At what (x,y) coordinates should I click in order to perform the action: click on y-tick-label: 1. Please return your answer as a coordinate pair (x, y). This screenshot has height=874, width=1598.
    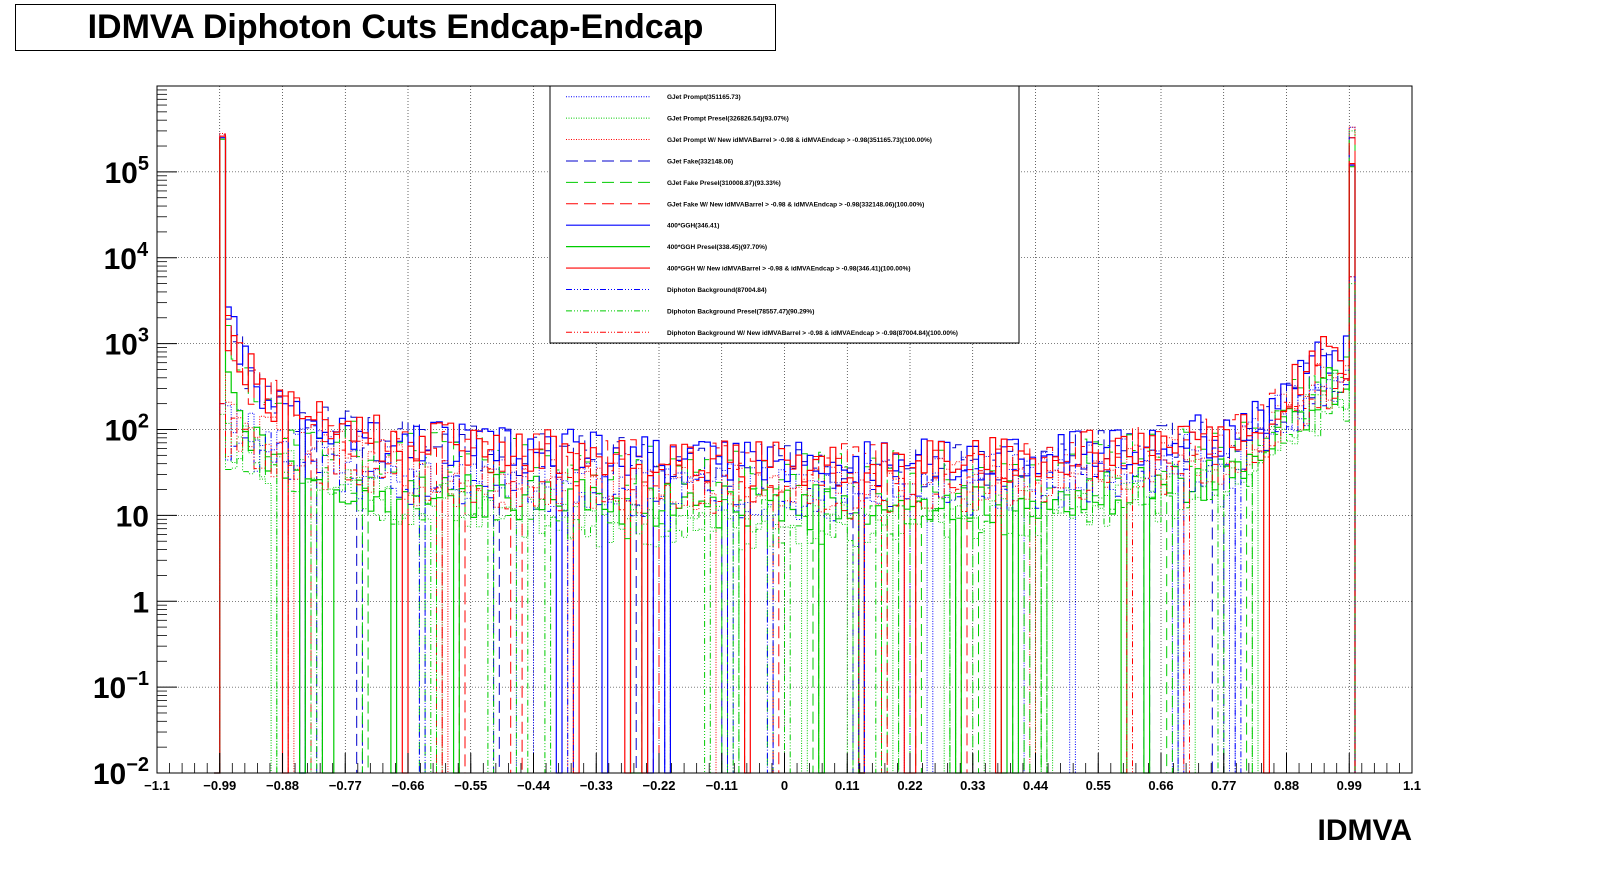
    Looking at the image, I should click on (140, 602).